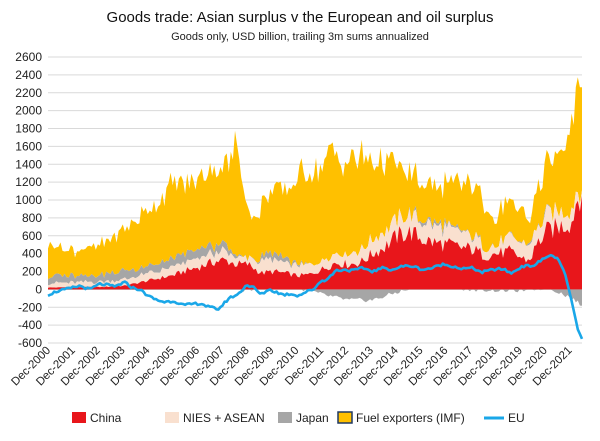 The height and width of the screenshot is (441, 600). Describe the element at coordinates (30, 307) in the screenshot. I see `y-tick-label: -200` at that location.